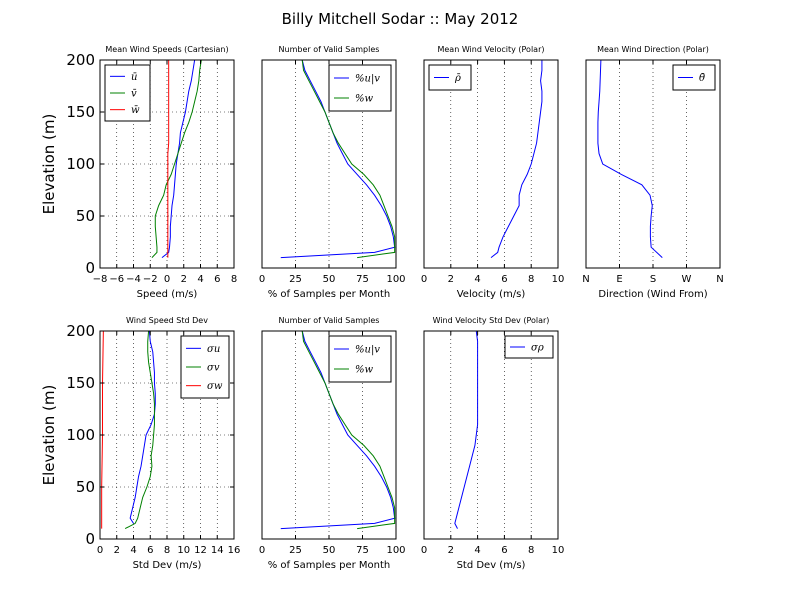  I want to click on x-axis-label: Direction (Wind From), so click(652, 294).